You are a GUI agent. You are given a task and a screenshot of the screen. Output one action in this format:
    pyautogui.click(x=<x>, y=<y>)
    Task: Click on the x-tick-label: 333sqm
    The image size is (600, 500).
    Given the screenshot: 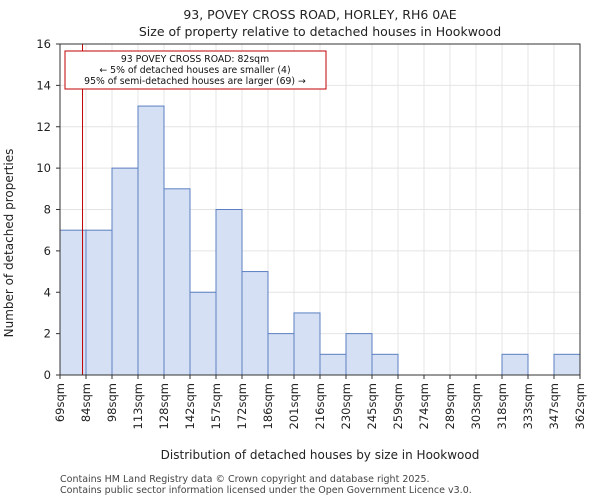 What is the action you would take?
    pyautogui.click(x=528, y=406)
    